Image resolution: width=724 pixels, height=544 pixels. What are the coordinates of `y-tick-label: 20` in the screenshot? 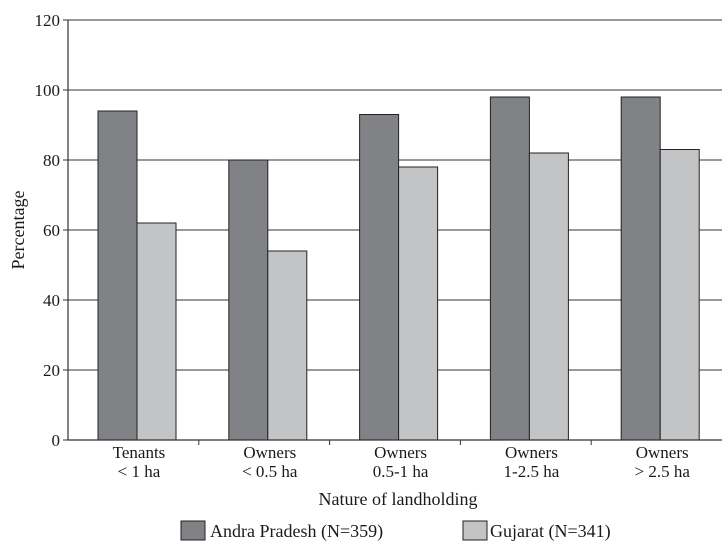 It's located at (51, 370).